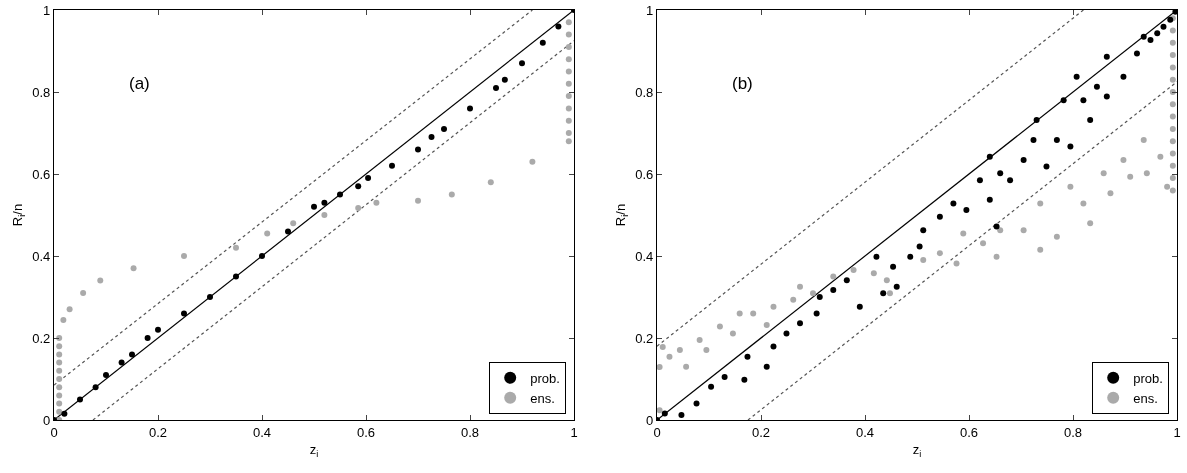 This screenshot has height=473, width=1187. I want to click on x-axis-title: z$_{i}$, so click(917, 451).